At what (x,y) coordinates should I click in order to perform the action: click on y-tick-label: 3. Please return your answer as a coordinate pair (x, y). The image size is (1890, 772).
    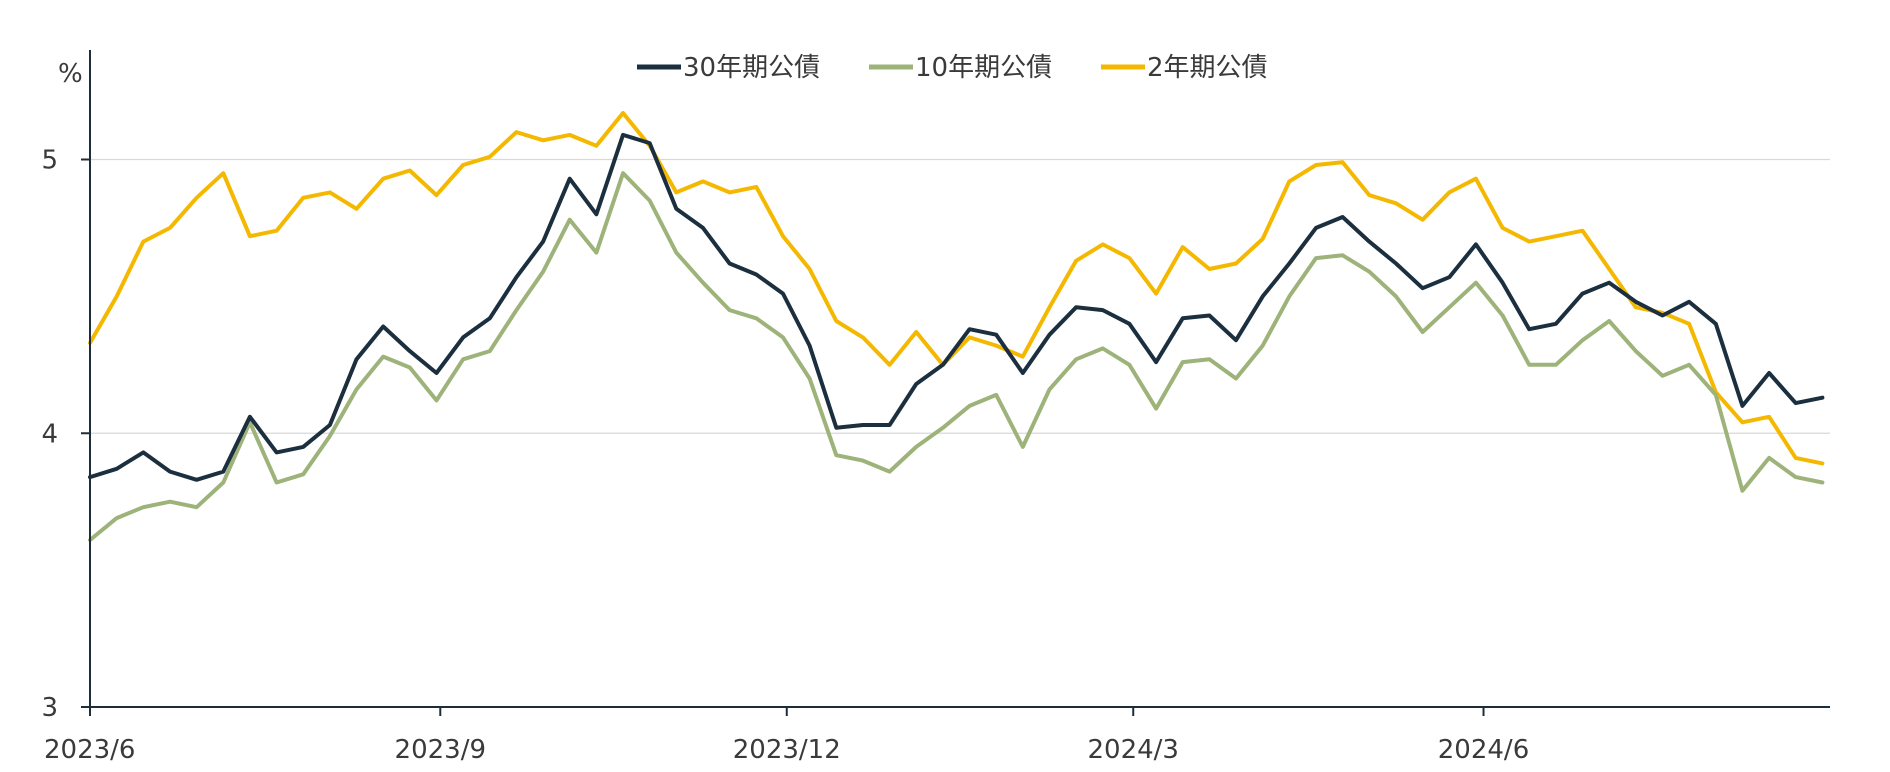
    Looking at the image, I should click on (49, 708).